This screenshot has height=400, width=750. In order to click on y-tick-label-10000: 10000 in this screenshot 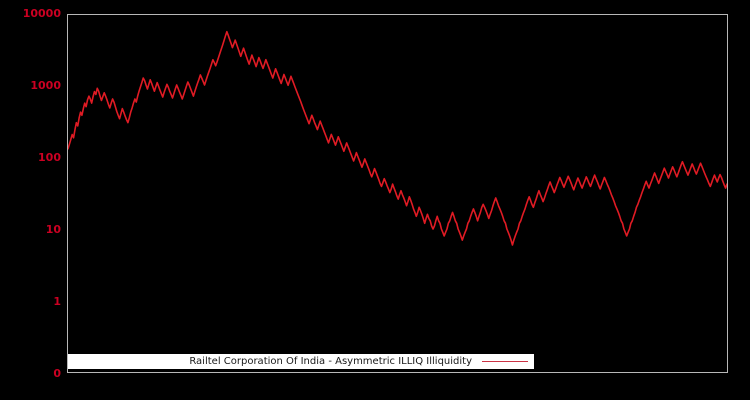, I will do `click(41, 13)`.